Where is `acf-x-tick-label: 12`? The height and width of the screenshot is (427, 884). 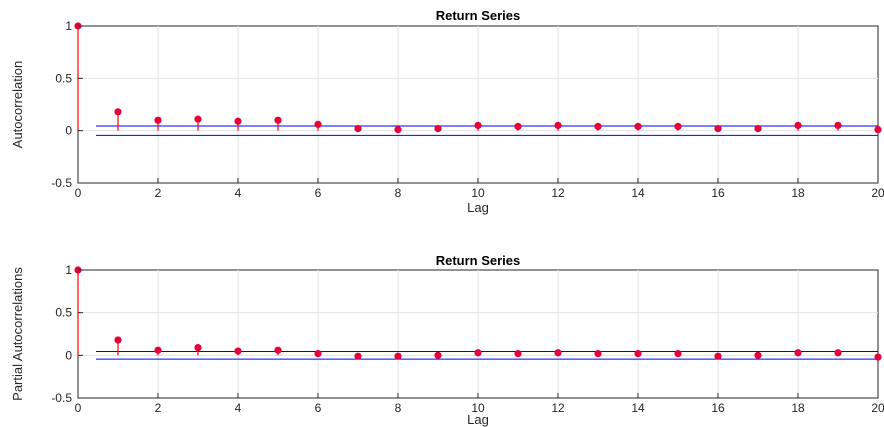 acf-x-tick-label: 12 is located at coordinates (558, 193).